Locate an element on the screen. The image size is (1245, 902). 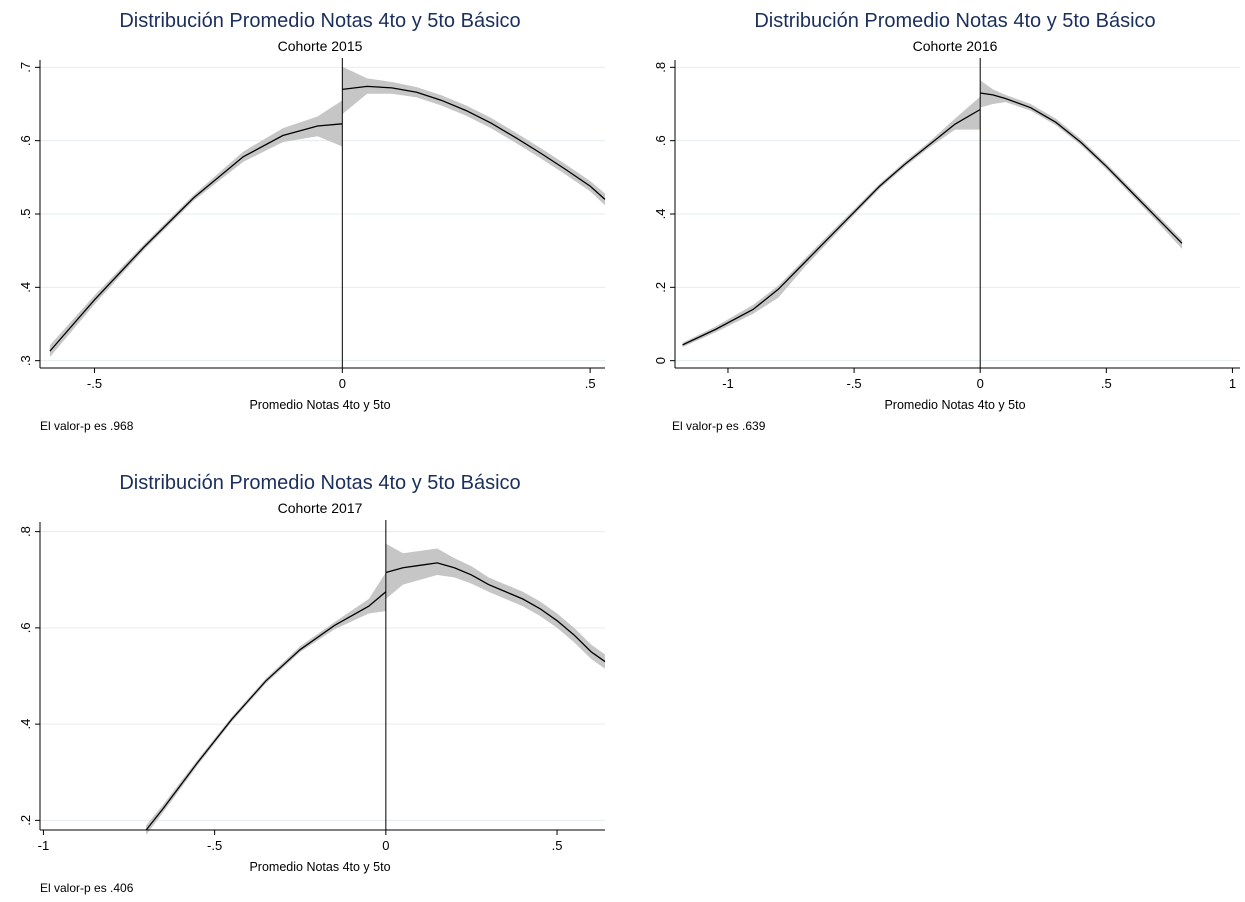
y-ticks: .2 .4 .6 .8 is located at coordinates (29, 676).